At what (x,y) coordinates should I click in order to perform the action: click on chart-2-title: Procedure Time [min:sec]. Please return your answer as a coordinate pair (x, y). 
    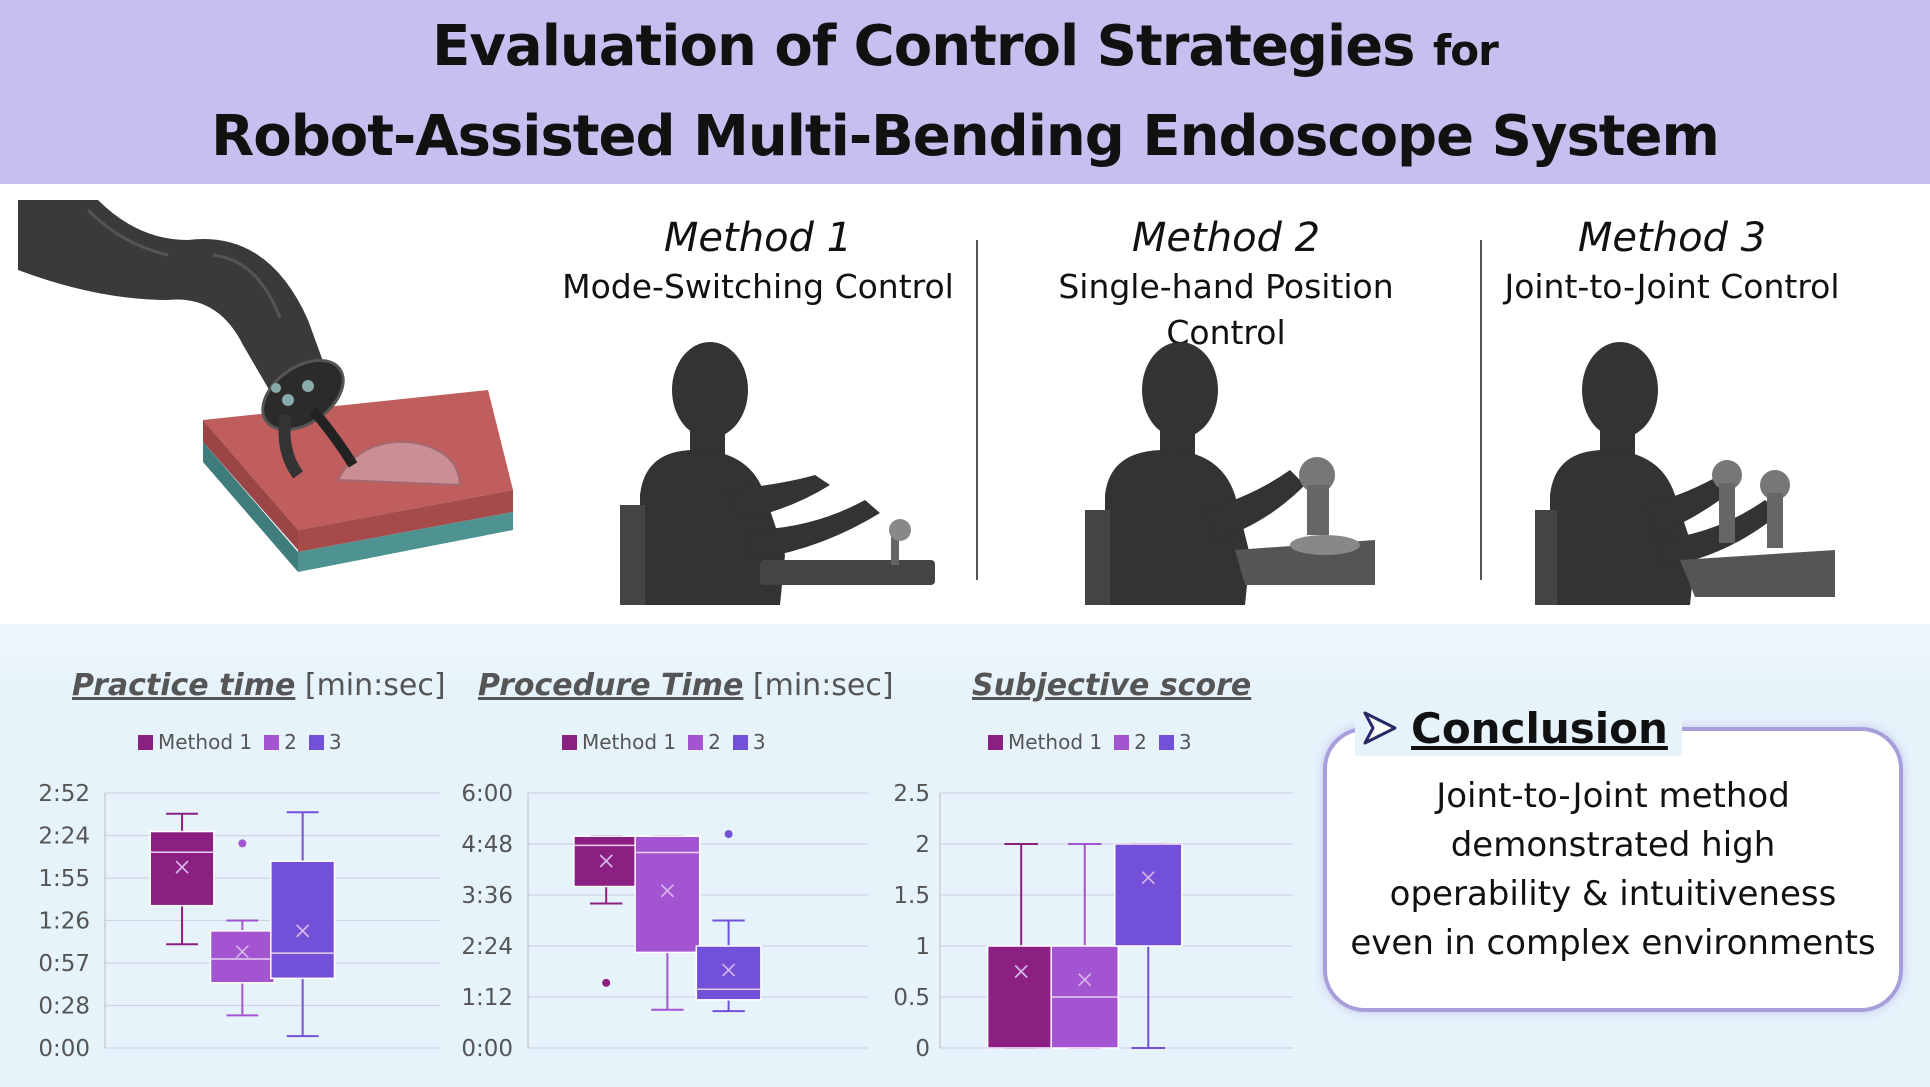
    Looking at the image, I should click on (686, 685).